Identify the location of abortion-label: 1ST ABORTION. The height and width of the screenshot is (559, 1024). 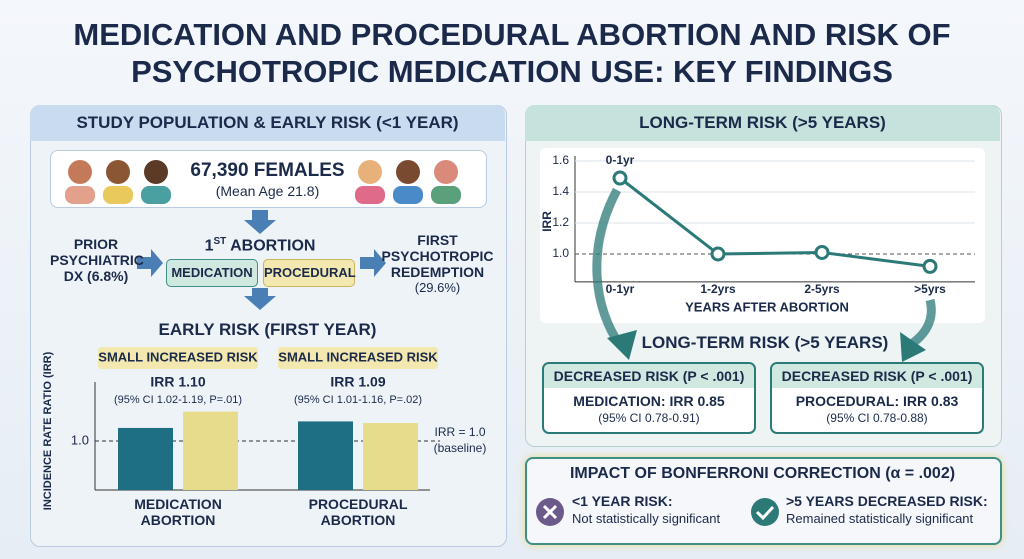
(260, 245).